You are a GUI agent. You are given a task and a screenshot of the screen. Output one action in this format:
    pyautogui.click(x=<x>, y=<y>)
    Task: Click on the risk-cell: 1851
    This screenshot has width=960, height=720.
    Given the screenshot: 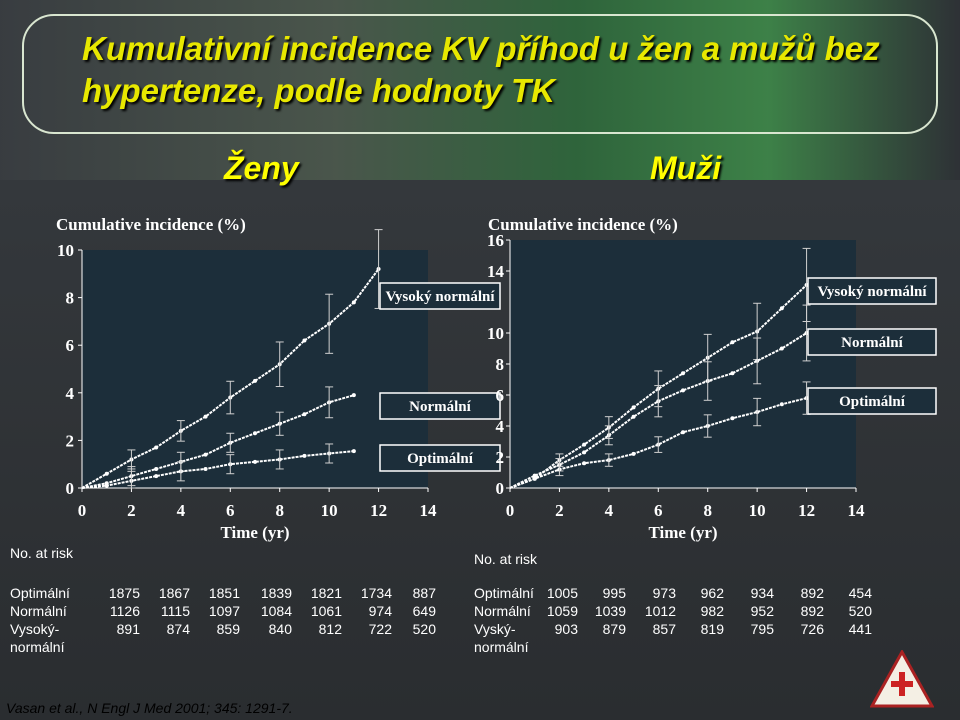 What is the action you would take?
    pyautogui.click(x=224, y=593)
    